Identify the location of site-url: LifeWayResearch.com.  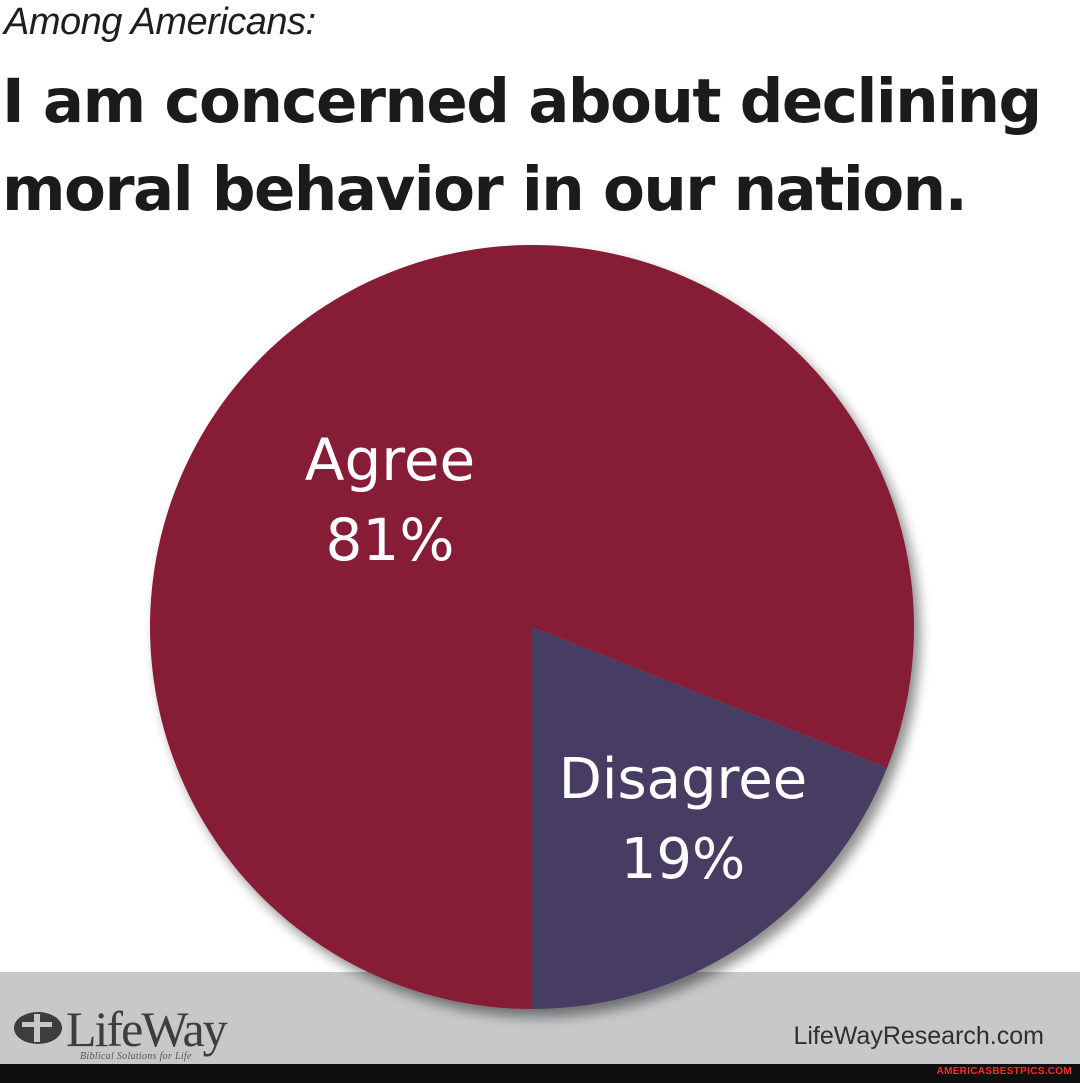
(918, 1036).